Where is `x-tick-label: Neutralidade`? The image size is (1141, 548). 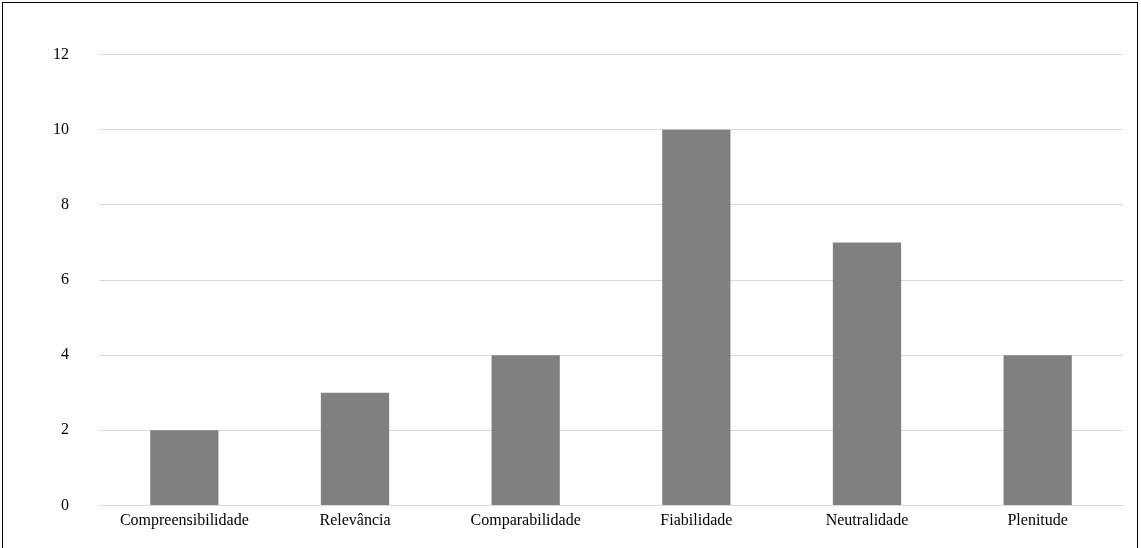 x-tick-label: Neutralidade is located at coordinates (867, 520).